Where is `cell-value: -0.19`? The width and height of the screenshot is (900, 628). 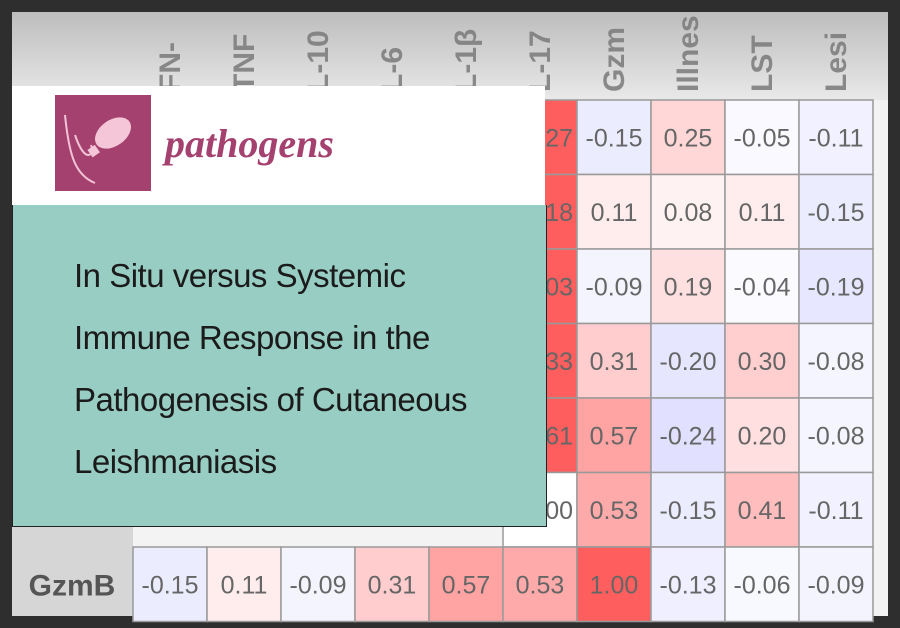
cell-value: -0.19 is located at coordinates (836, 287).